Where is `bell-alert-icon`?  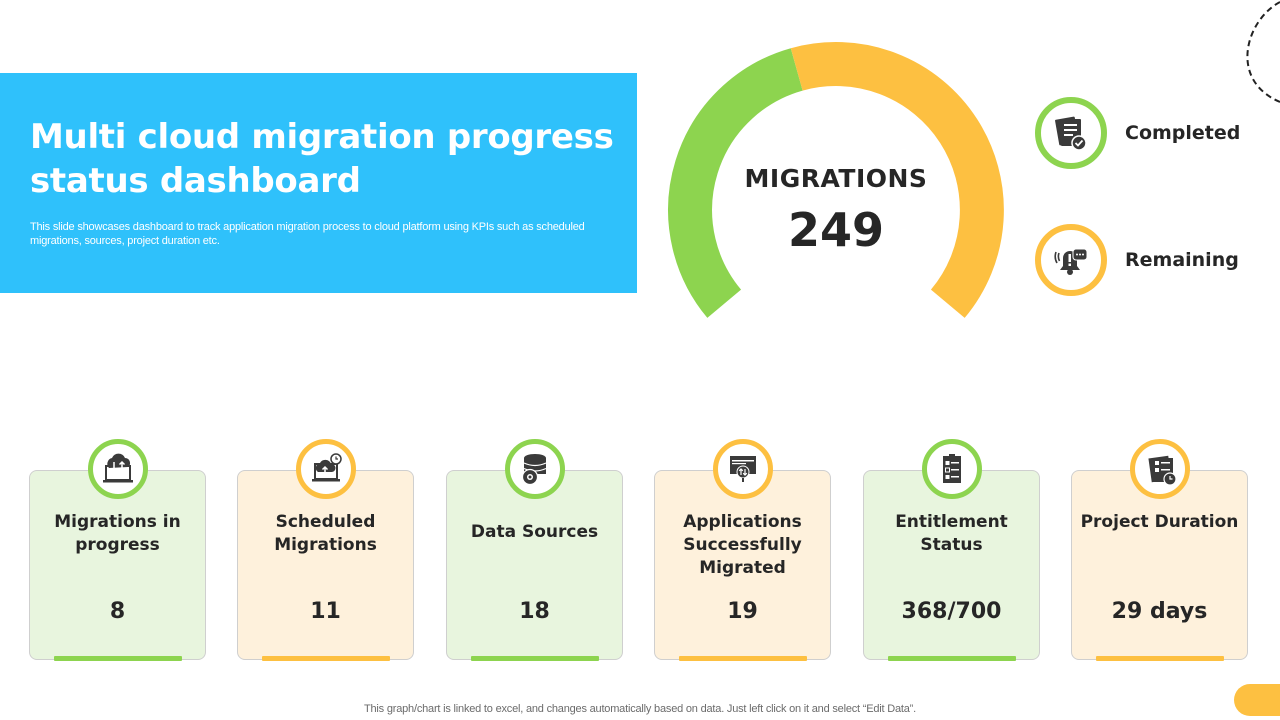
bell-alert-icon is located at coordinates (1071, 261).